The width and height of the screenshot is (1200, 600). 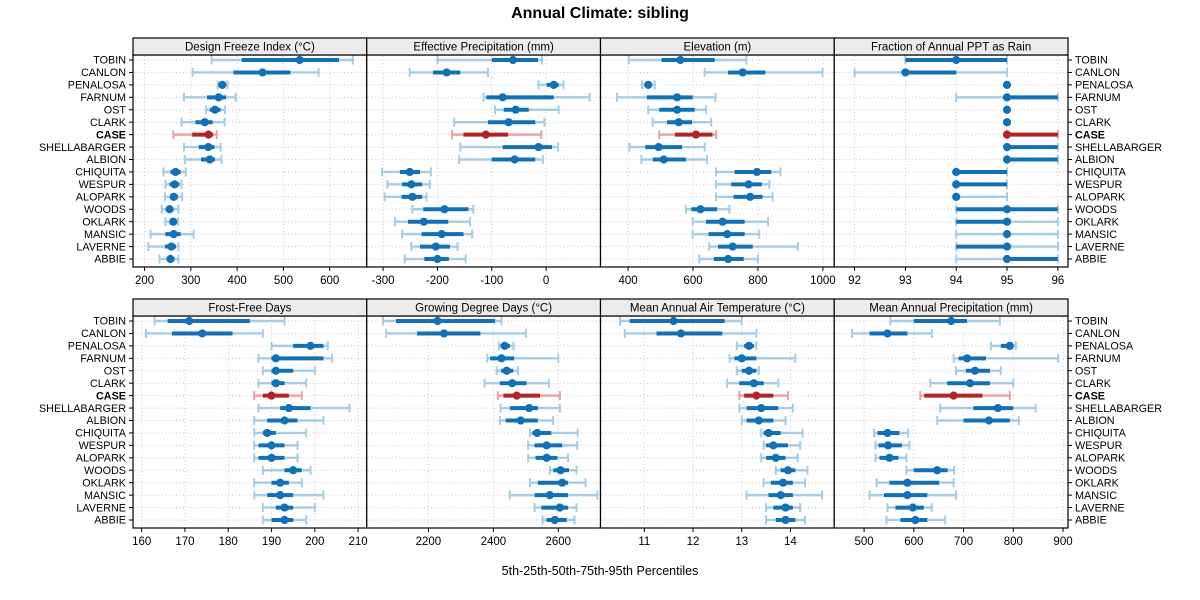 What do you see at coordinates (1090, 135) in the screenshot?
I see `station-label-right-case-top: CASE` at bounding box center [1090, 135].